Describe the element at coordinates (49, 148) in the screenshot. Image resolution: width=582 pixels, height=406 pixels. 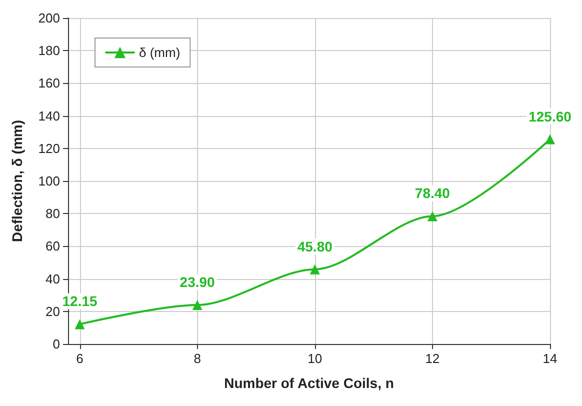
I see `y-tick-label: 120` at that location.